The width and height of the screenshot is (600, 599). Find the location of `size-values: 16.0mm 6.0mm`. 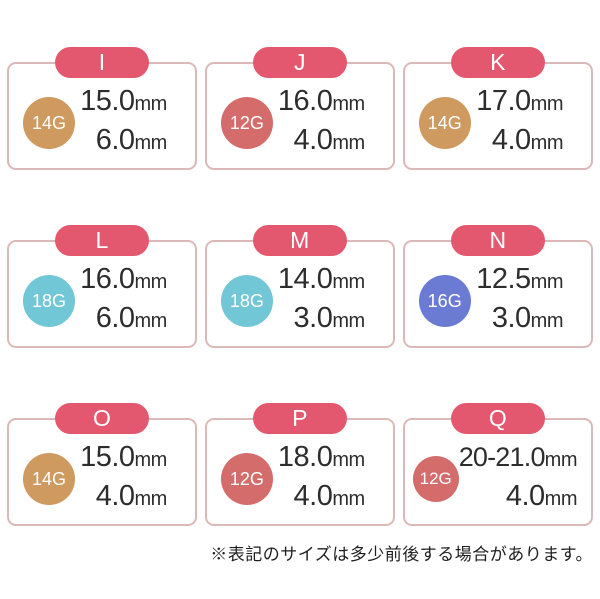

size-values: 16.0mm 6.0mm is located at coordinates (135, 301).